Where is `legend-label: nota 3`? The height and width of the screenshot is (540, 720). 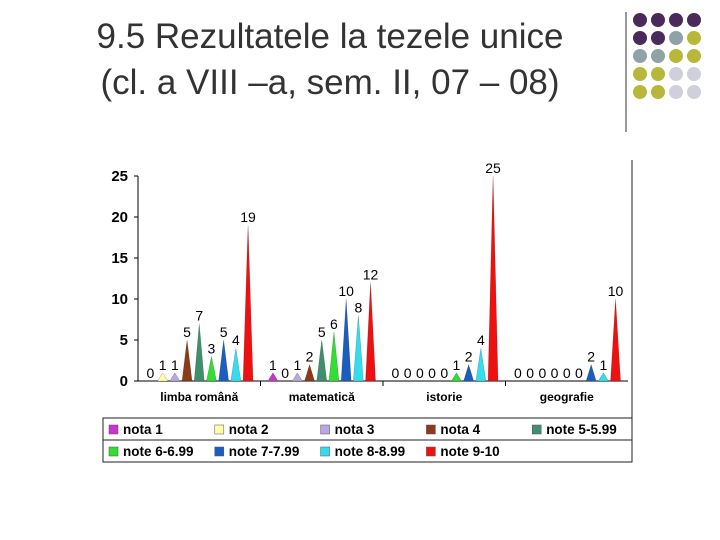 legend-label: nota 3 is located at coordinates (355, 429).